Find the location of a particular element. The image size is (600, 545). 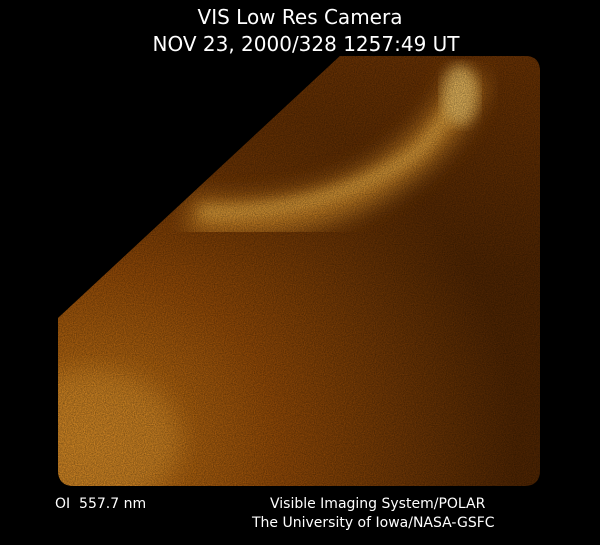

timestamp: NOV 23, 2000/328 1257:49 UT is located at coordinates (306, 44).